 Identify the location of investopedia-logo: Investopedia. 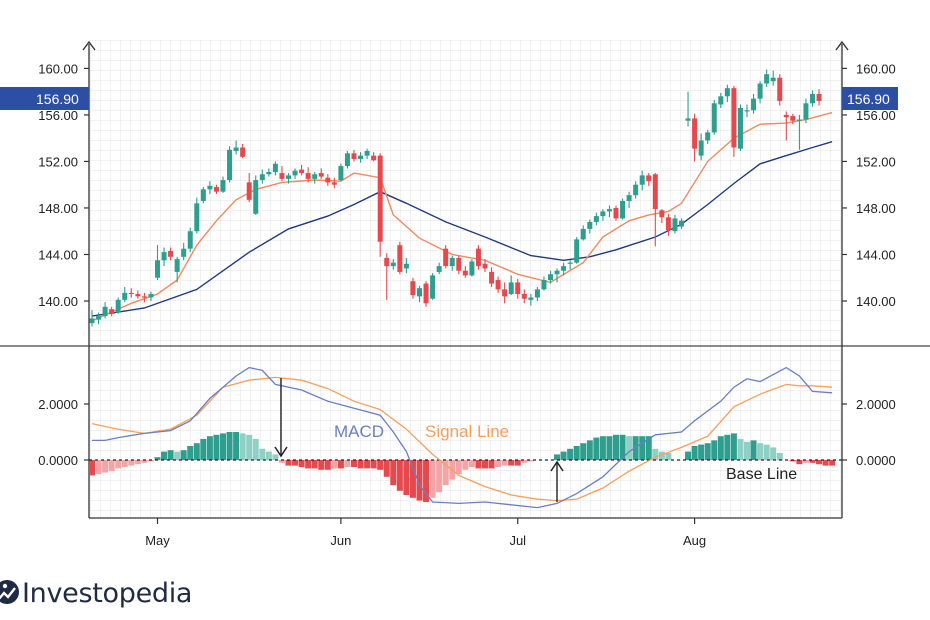
(96, 593).